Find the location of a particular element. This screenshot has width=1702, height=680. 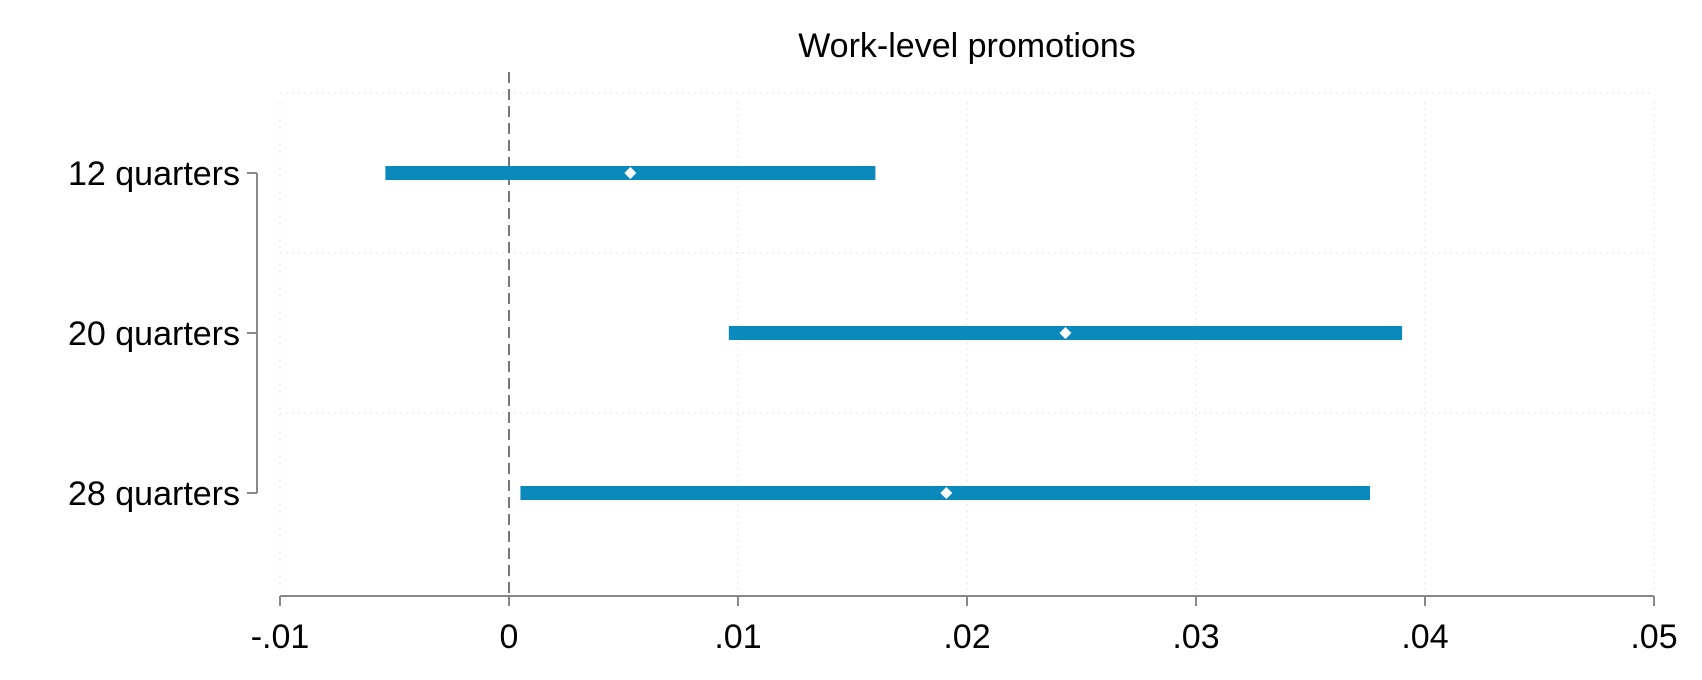

y-axis: 12 quarters 20 quarters 28 quarters is located at coordinates (163, 334).